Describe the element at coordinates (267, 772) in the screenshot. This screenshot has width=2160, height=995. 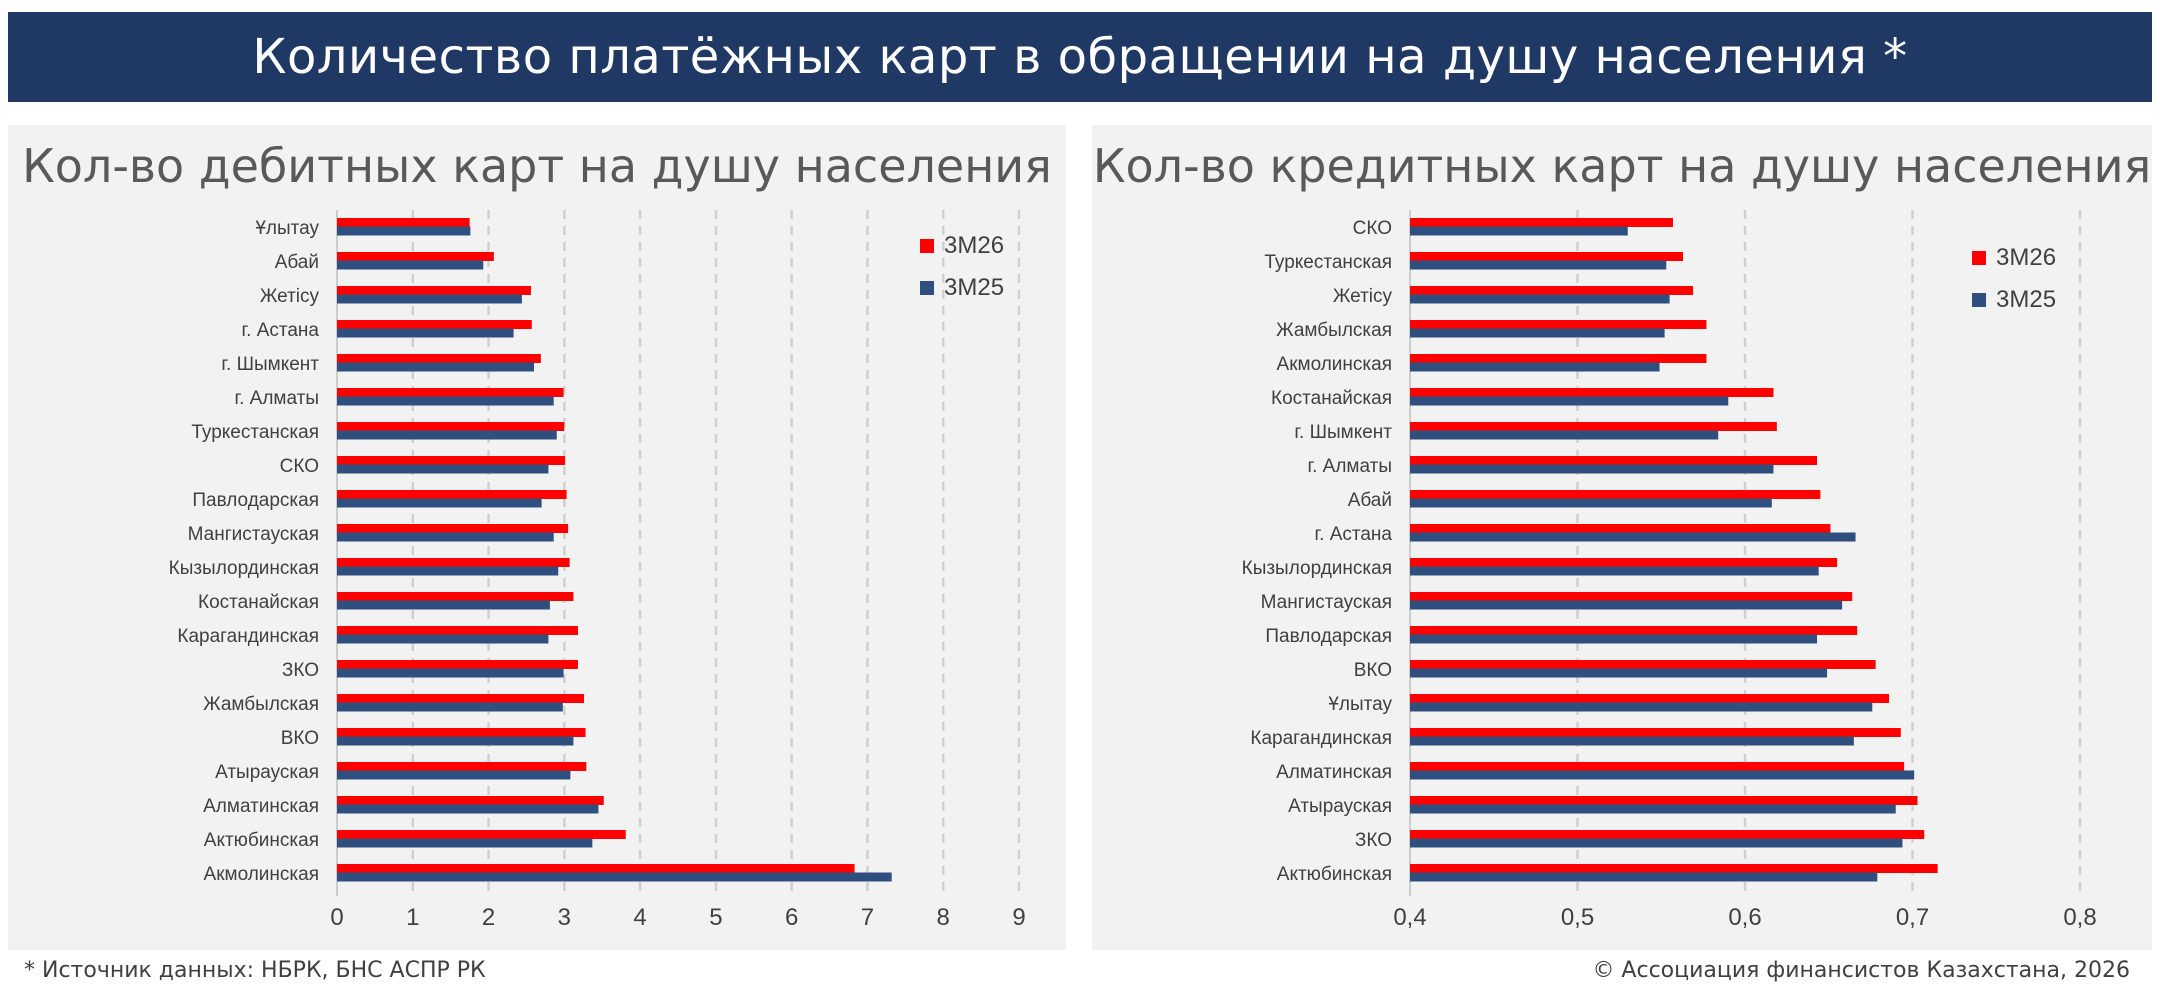
I see `debit-category-label: Атырауская` at that location.